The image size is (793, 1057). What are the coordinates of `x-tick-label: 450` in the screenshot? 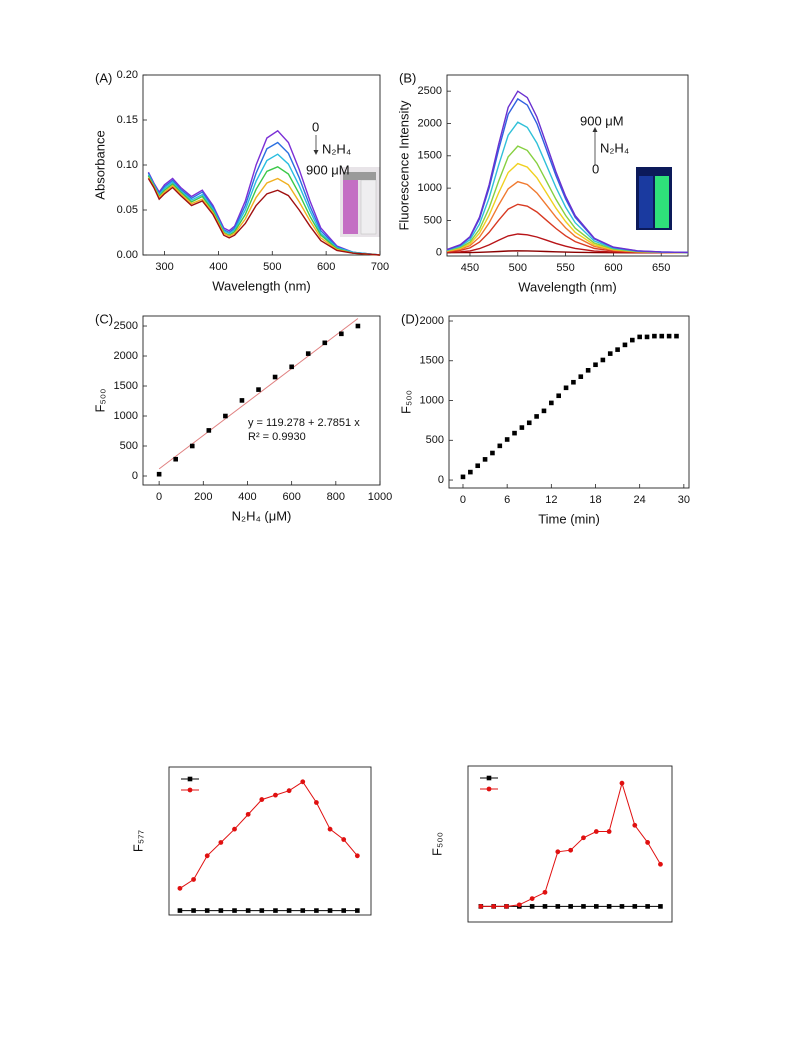 It's located at (470, 268).